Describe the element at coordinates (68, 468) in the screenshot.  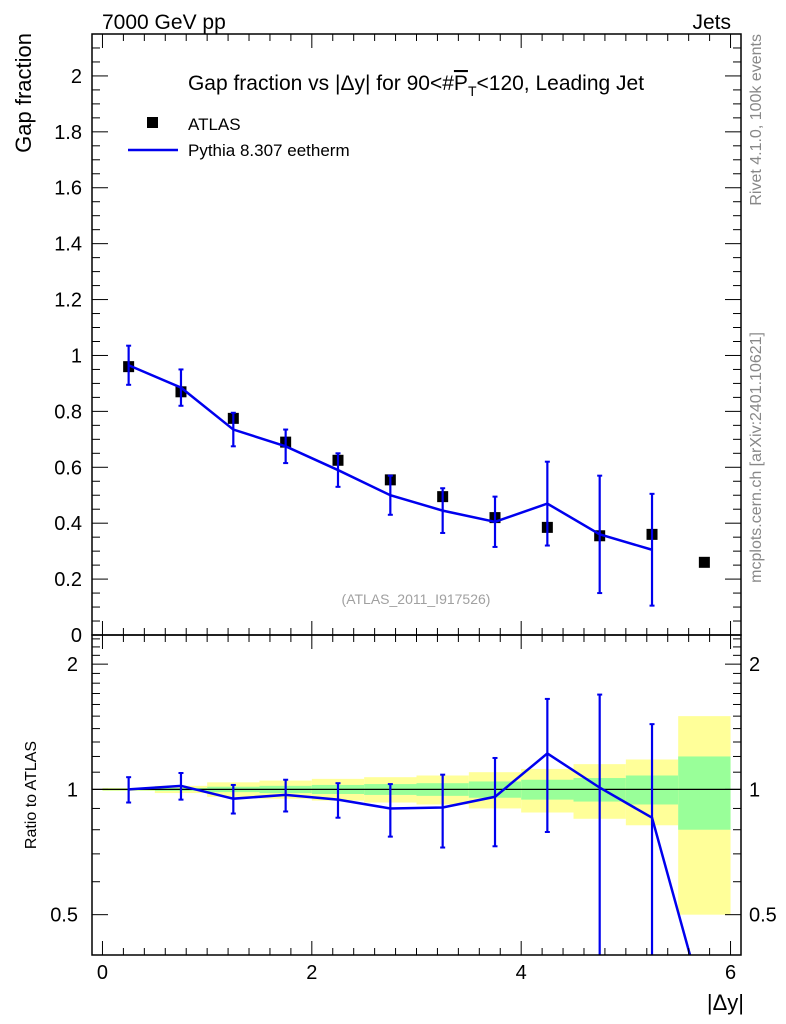
I see `main-y-tick-label: 0.6` at that location.